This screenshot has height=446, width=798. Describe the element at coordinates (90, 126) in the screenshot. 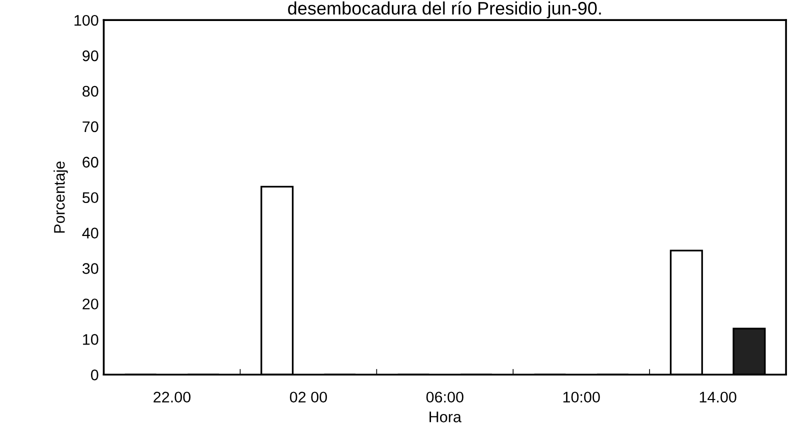

I see `y-tick-label: 70` at that location.